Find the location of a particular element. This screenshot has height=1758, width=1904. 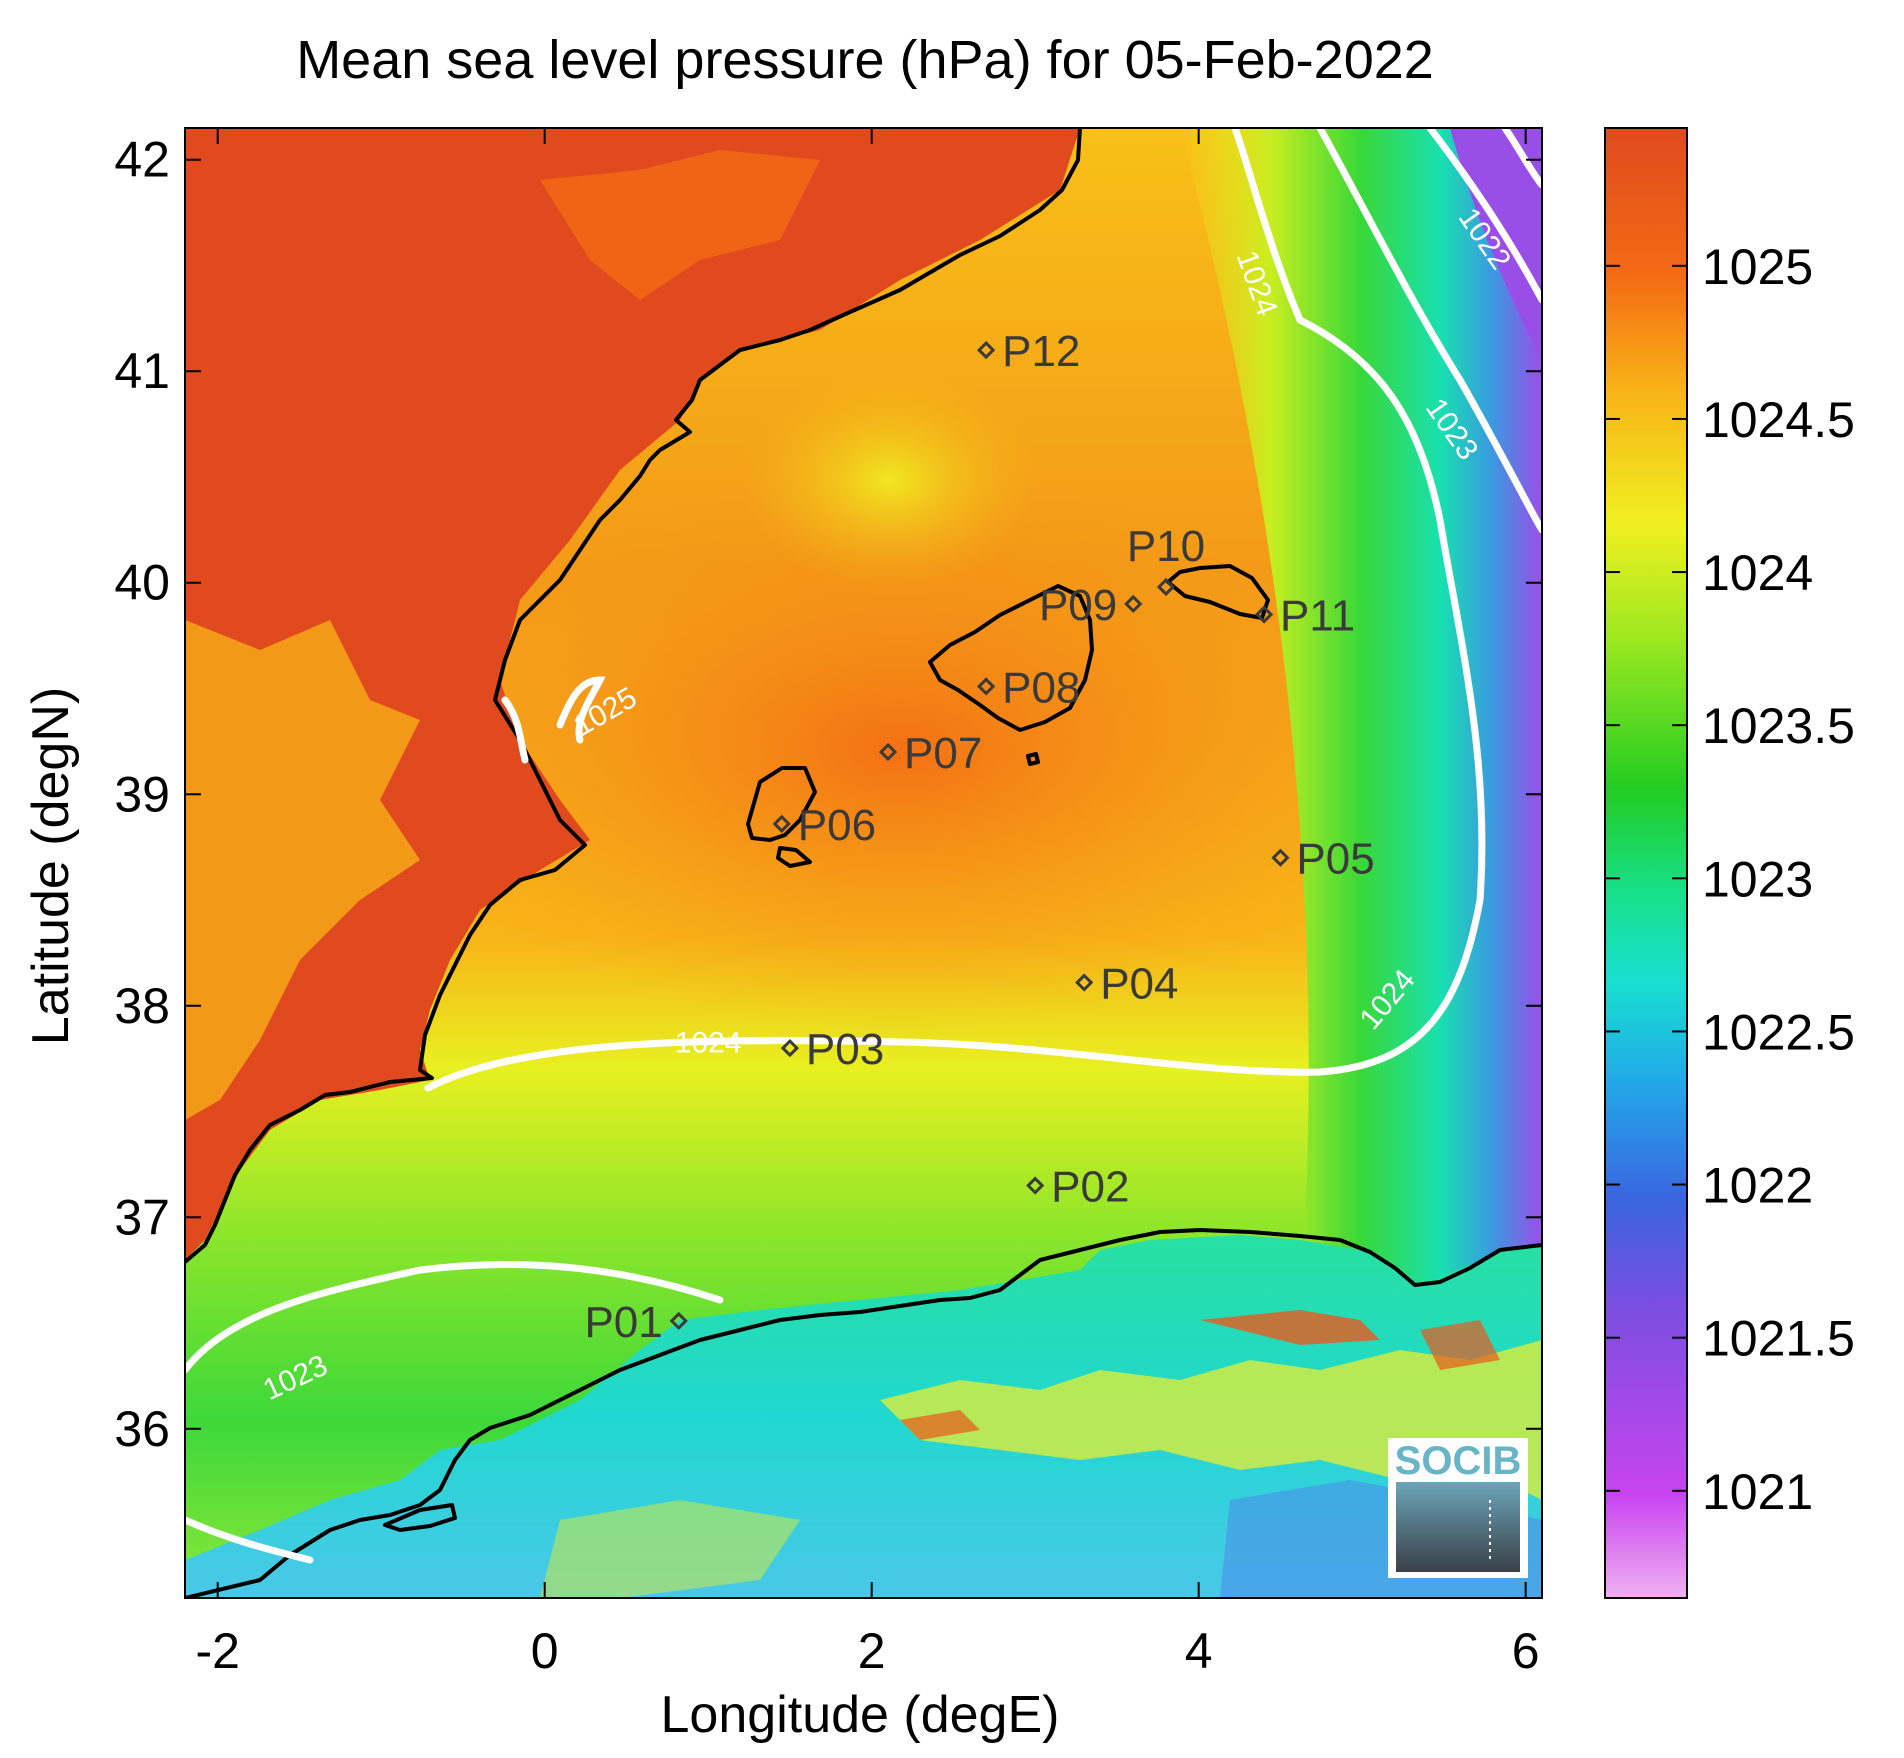

station-p10: P10 is located at coordinates (1166, 559).